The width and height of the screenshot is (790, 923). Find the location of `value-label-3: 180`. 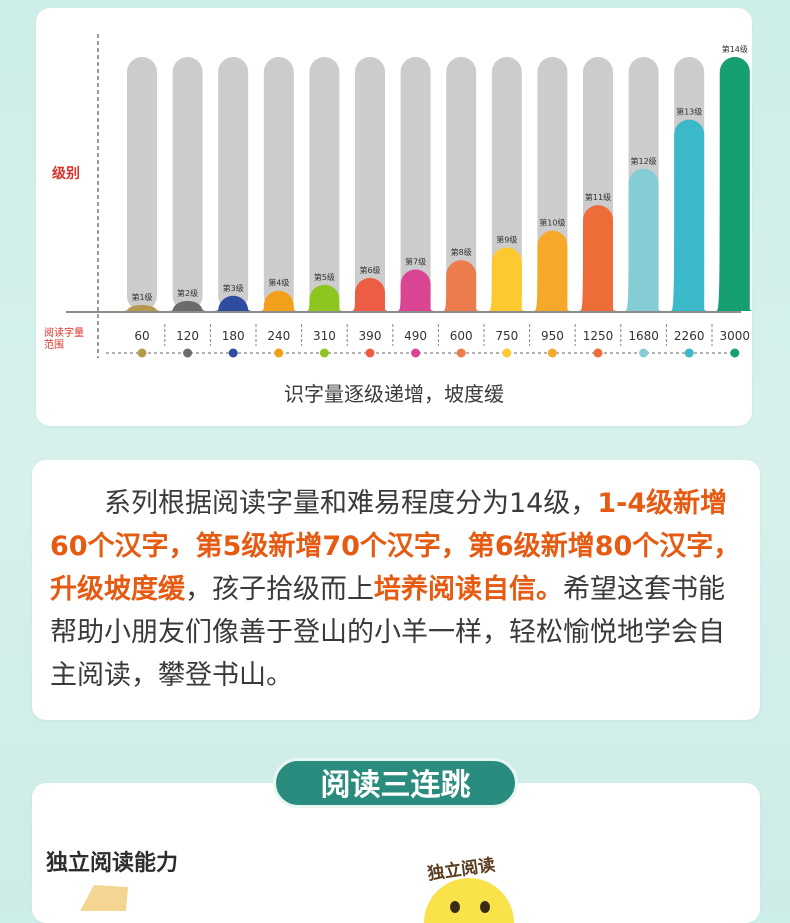

value-label-3: 180 is located at coordinates (233, 336).